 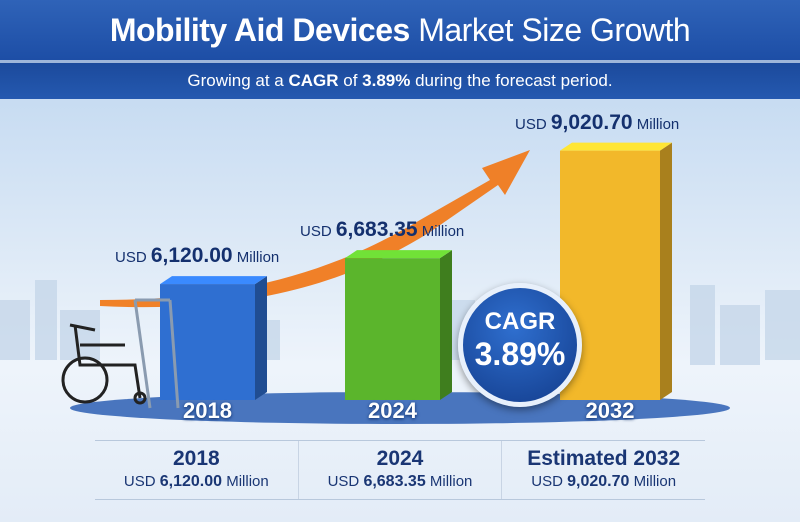 I want to click on data-label-part: 6,683.35, so click(x=376, y=230).